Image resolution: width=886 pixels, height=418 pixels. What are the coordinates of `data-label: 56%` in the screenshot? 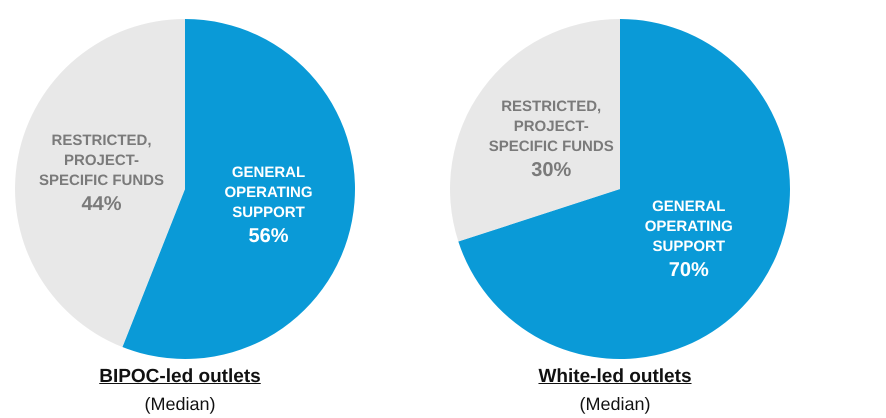 It's located at (268, 235).